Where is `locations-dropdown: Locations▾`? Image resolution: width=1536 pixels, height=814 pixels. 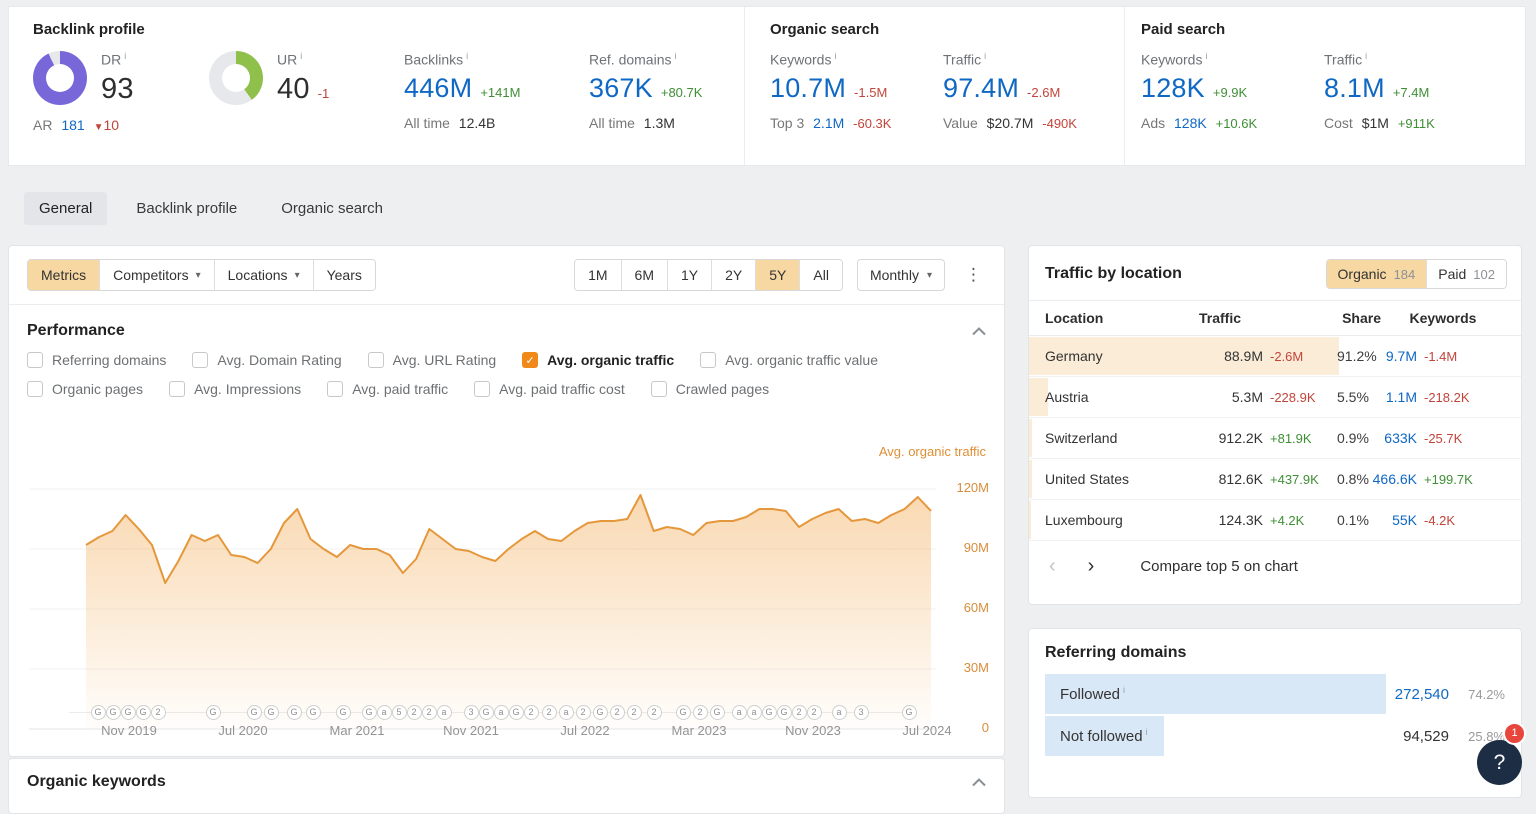 locations-dropdown: Locations▾ is located at coordinates (263, 275).